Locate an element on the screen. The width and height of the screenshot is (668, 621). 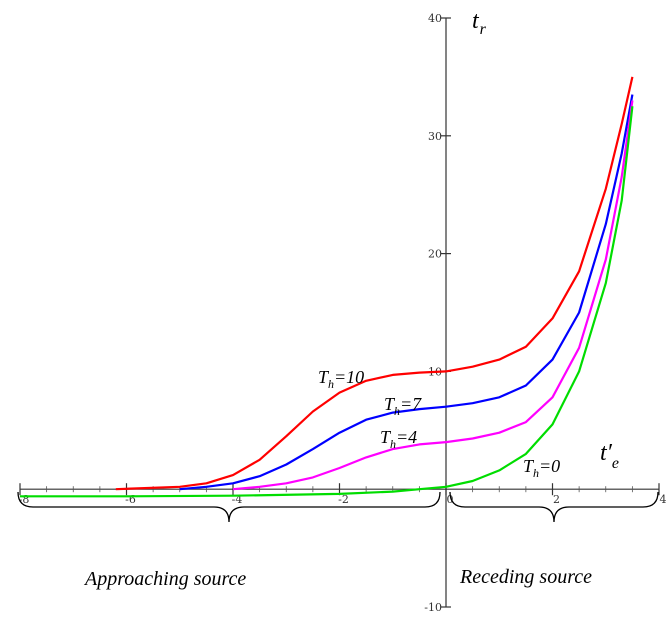
receding-label: Receding source is located at coordinates (525, 577).